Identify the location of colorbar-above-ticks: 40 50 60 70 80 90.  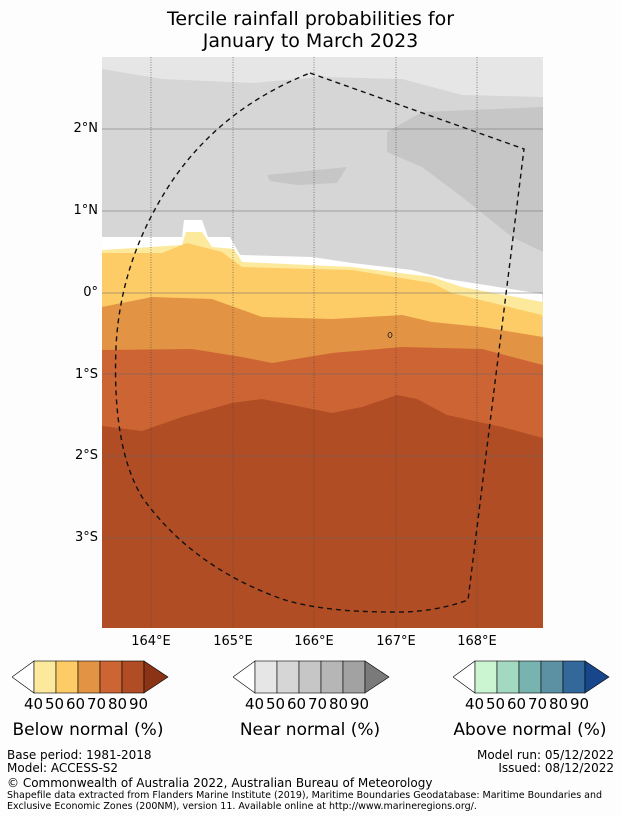
(527, 704).